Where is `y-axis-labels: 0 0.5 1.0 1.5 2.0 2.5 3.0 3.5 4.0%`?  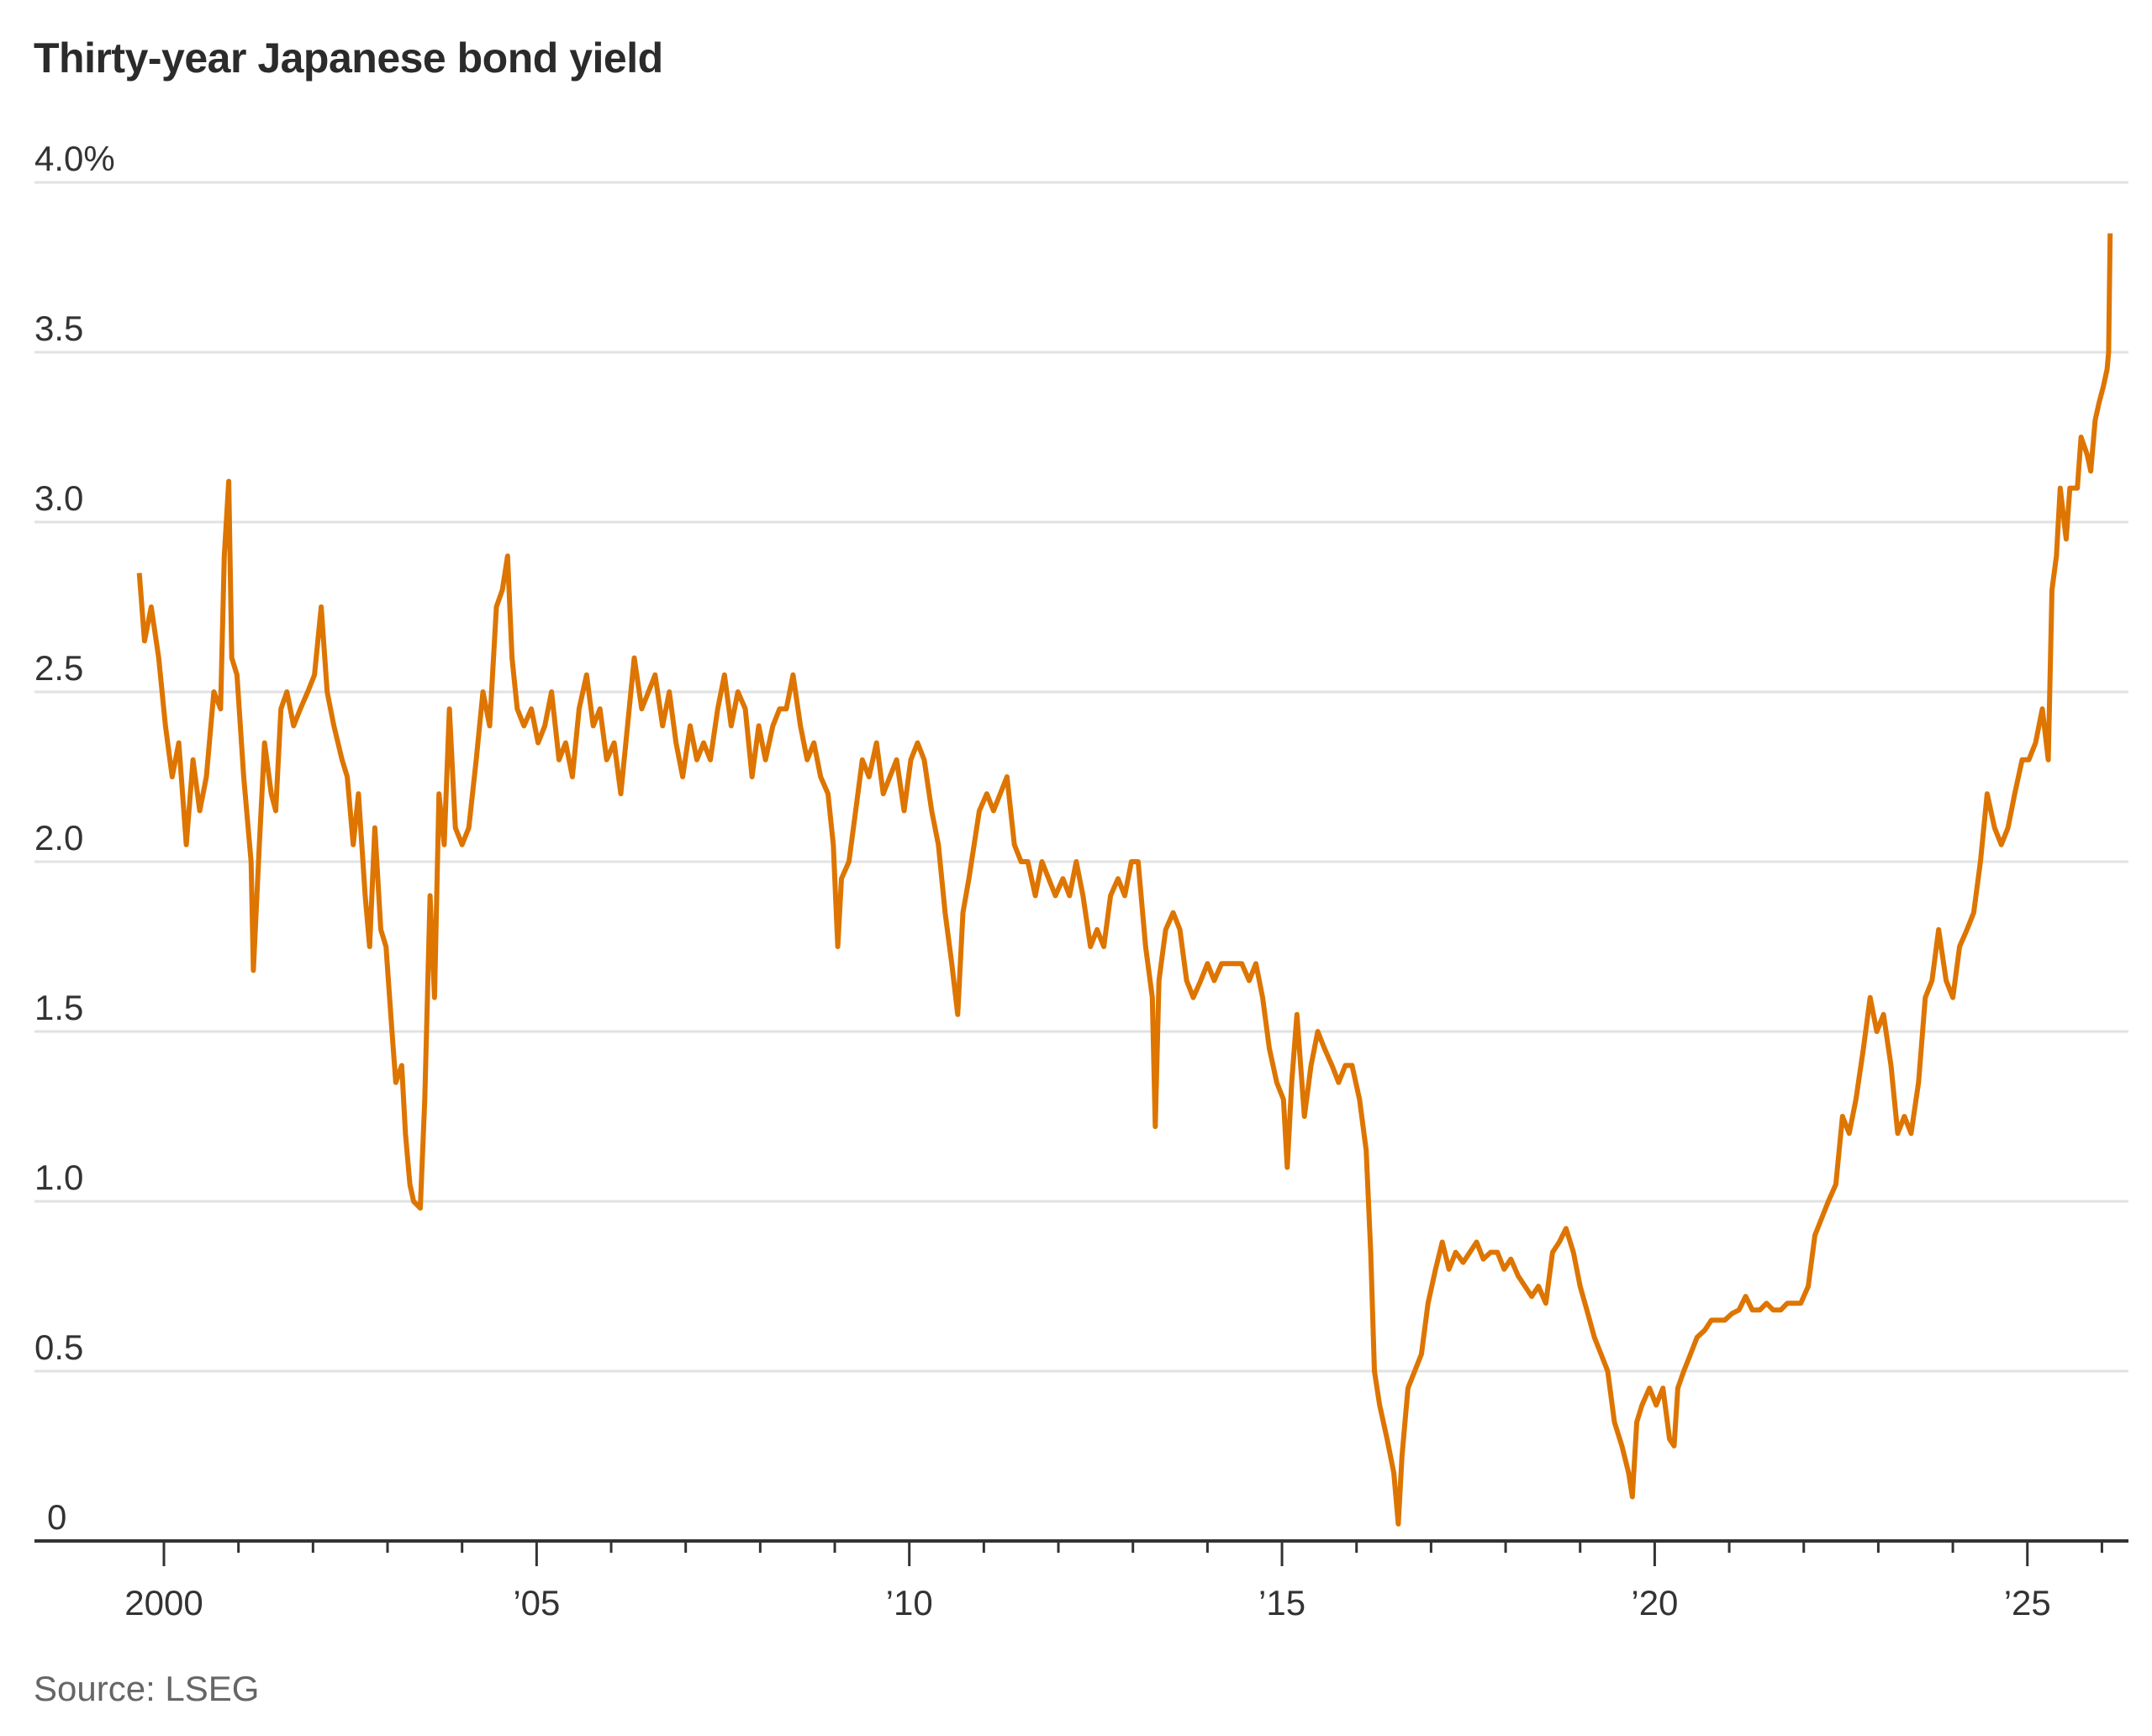 y-axis-labels: 0 0.5 1.0 1.5 2.0 2.5 3.0 3.5 4.0% is located at coordinates (74, 838).